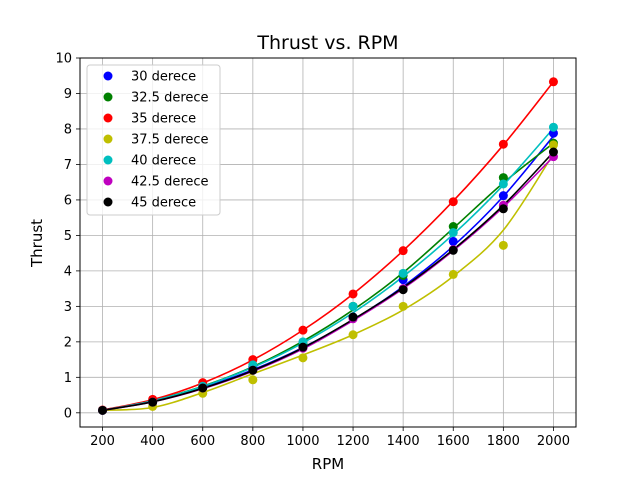 The image size is (640, 484). Describe the element at coordinates (163, 203) in the screenshot. I see `legend-label-45-derece: 45 derece` at that location.